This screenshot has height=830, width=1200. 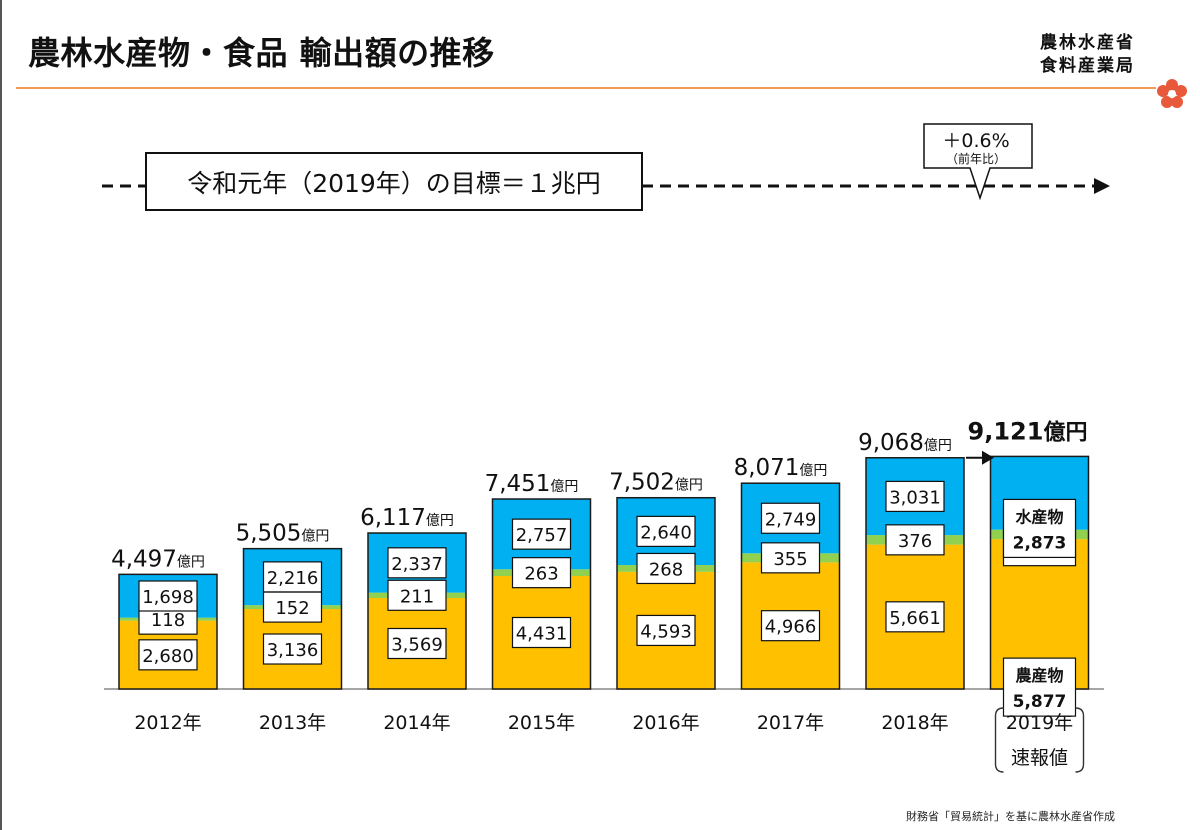 I want to click on left-border, so click(x=1, y=415).